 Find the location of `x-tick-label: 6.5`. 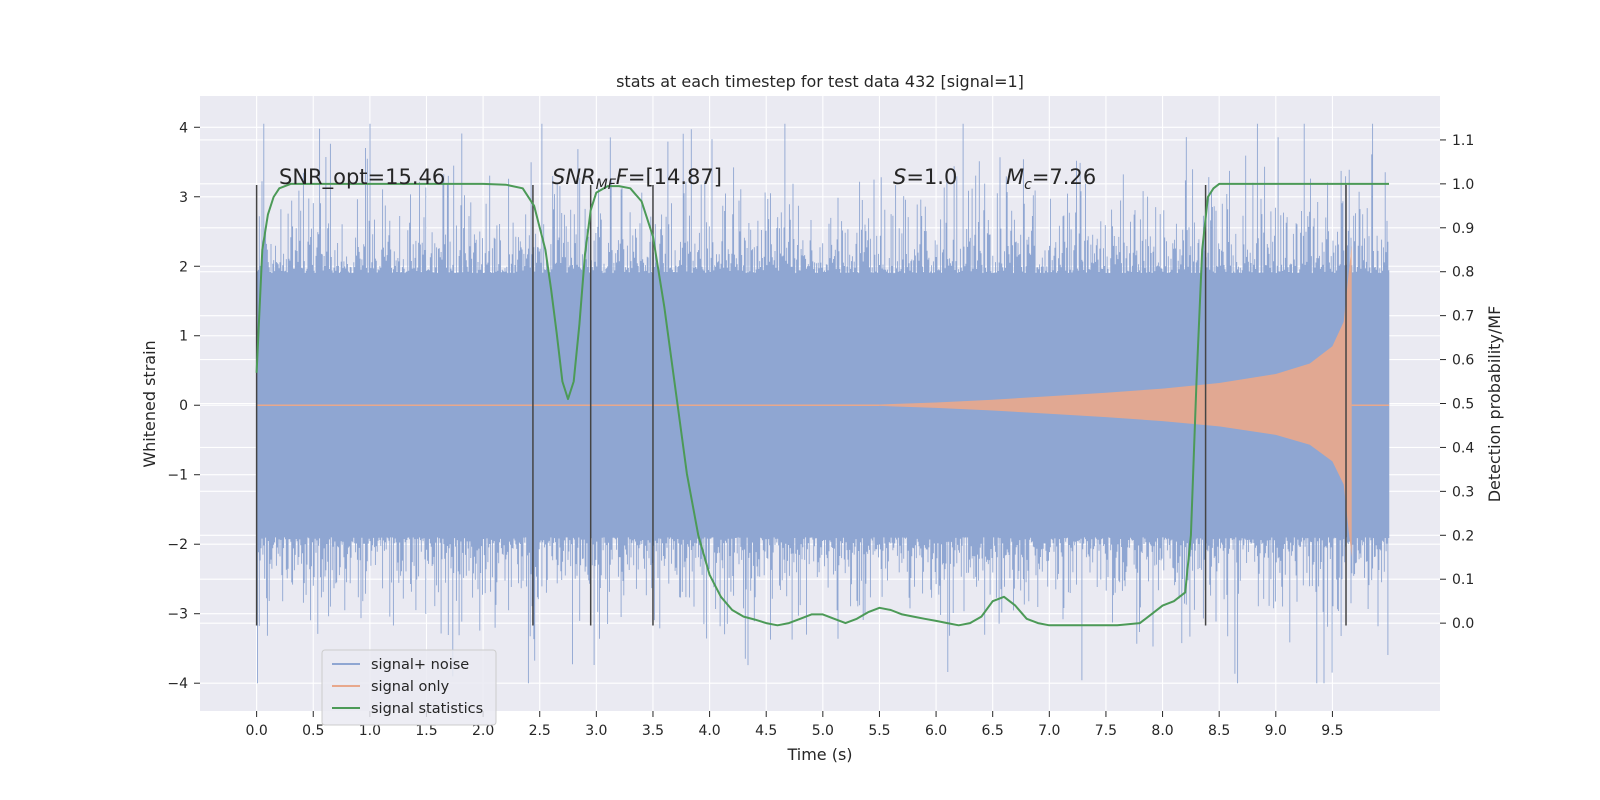

x-tick-label: 6.5 is located at coordinates (993, 731).